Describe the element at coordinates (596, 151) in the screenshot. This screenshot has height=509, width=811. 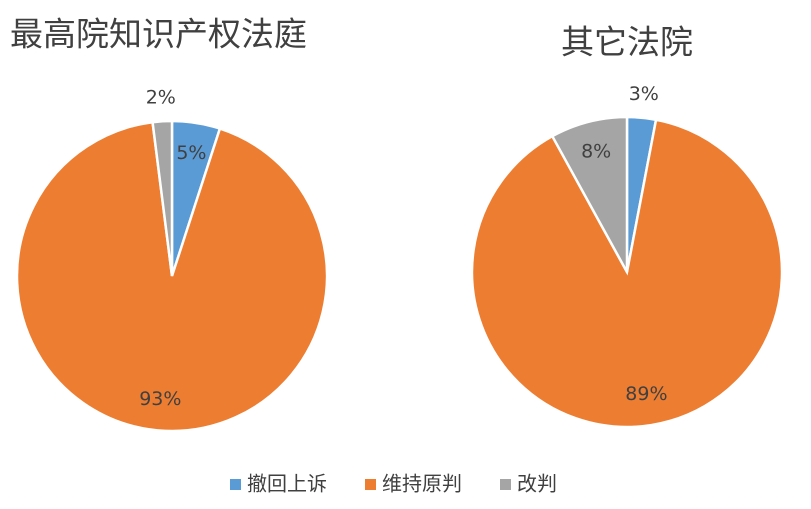
I see `data-label: 8%` at that location.